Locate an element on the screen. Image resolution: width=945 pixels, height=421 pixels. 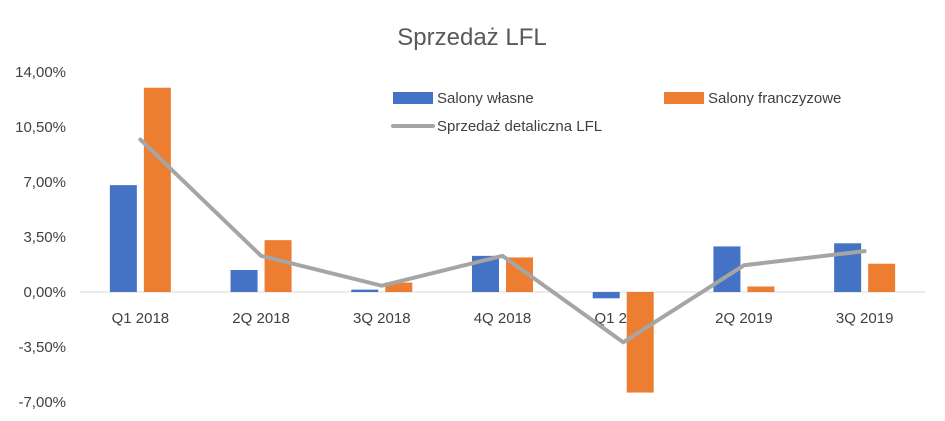
legend-label: Salony własne is located at coordinates (485, 98).